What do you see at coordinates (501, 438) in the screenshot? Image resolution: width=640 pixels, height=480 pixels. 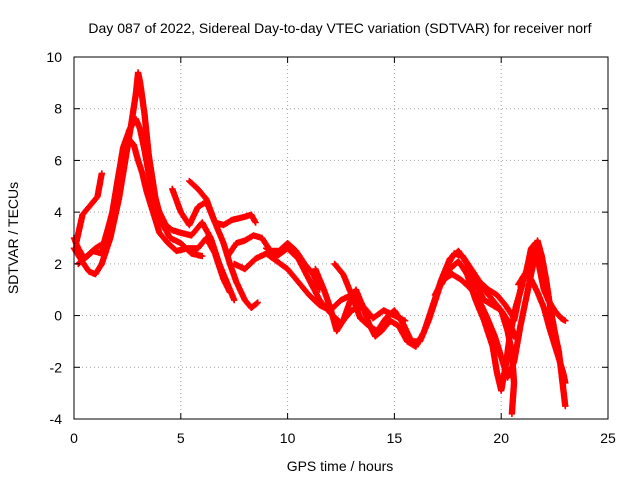 I see `x-tick-label: 20` at bounding box center [501, 438].